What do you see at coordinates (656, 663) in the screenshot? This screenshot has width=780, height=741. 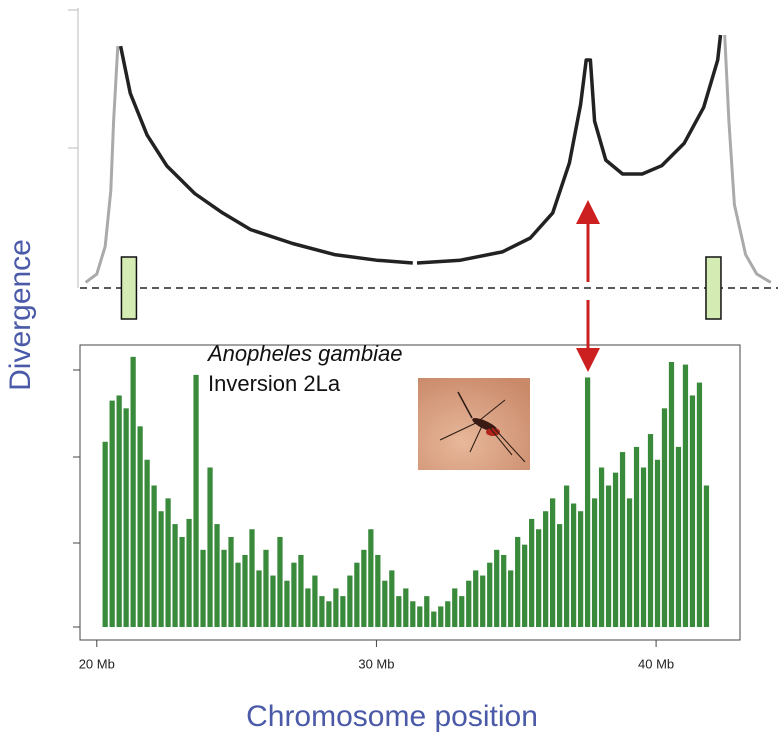 I see `x-tick-label: 40 Mb` at bounding box center [656, 663].